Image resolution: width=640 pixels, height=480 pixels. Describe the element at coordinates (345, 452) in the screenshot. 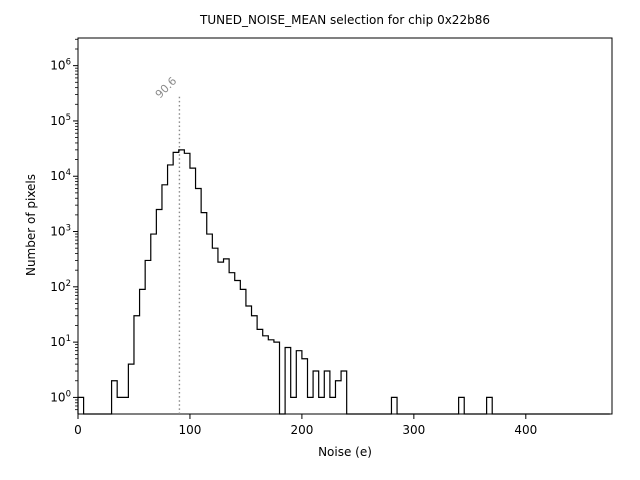

I see `x-axis-label: Noise (e)` at that location.